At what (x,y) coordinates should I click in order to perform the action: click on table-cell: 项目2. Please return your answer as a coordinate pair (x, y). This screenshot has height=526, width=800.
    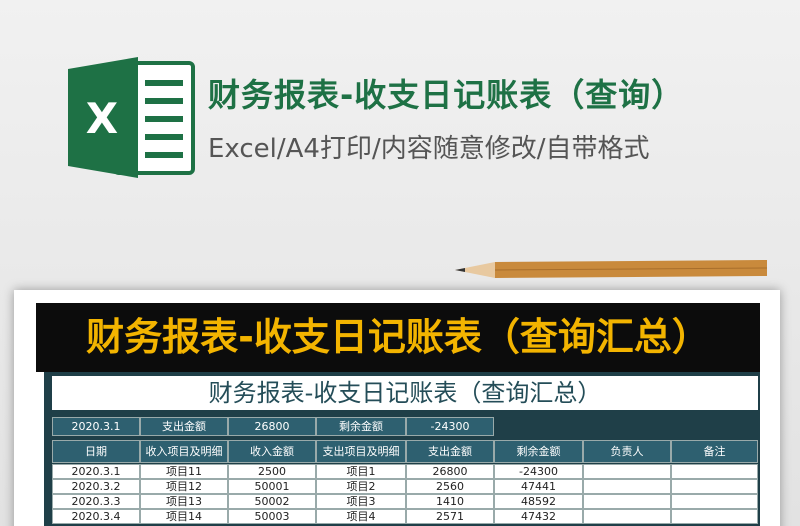
    Looking at the image, I should click on (361, 486).